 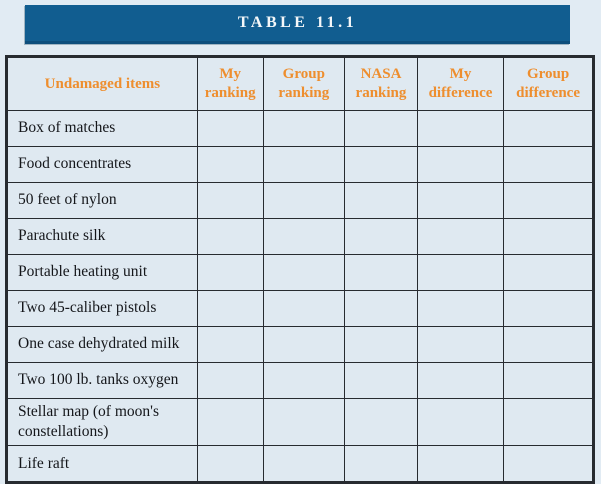 What do you see at coordinates (304, 83) in the screenshot?
I see `column-header-group-ranking: Group ranking` at bounding box center [304, 83].